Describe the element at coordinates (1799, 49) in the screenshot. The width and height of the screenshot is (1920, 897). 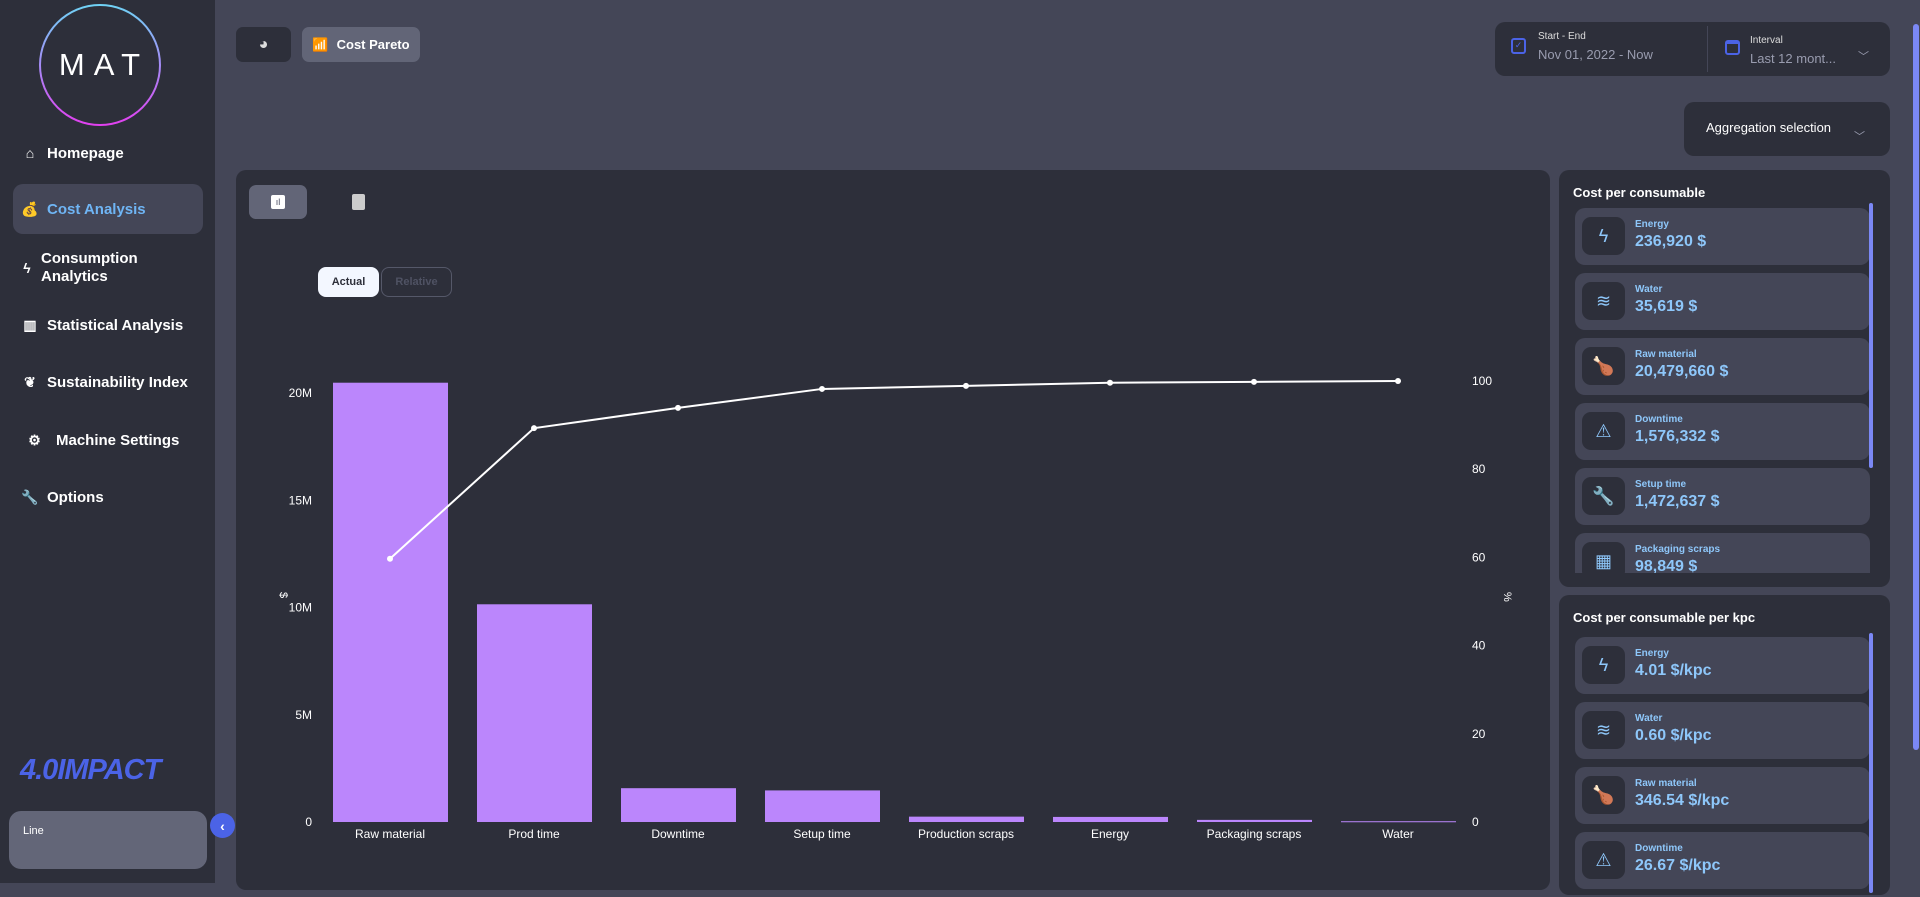
I see `interval-dropdown: Interval Last 12 mont... ﹀` at that location.